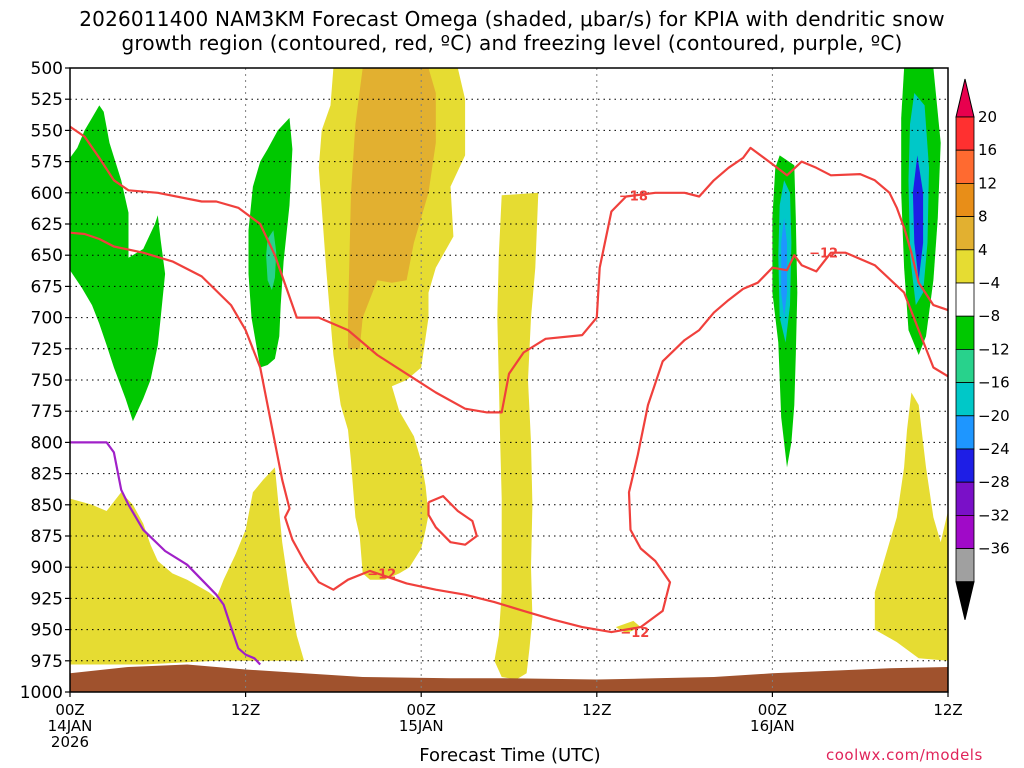  I want to click on contour-label-2: −12, so click(381, 574).